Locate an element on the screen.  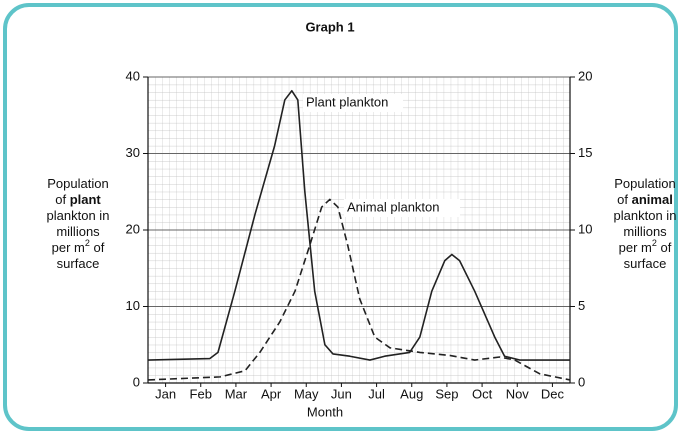
y-tick-label: 40 is located at coordinates (133, 75).